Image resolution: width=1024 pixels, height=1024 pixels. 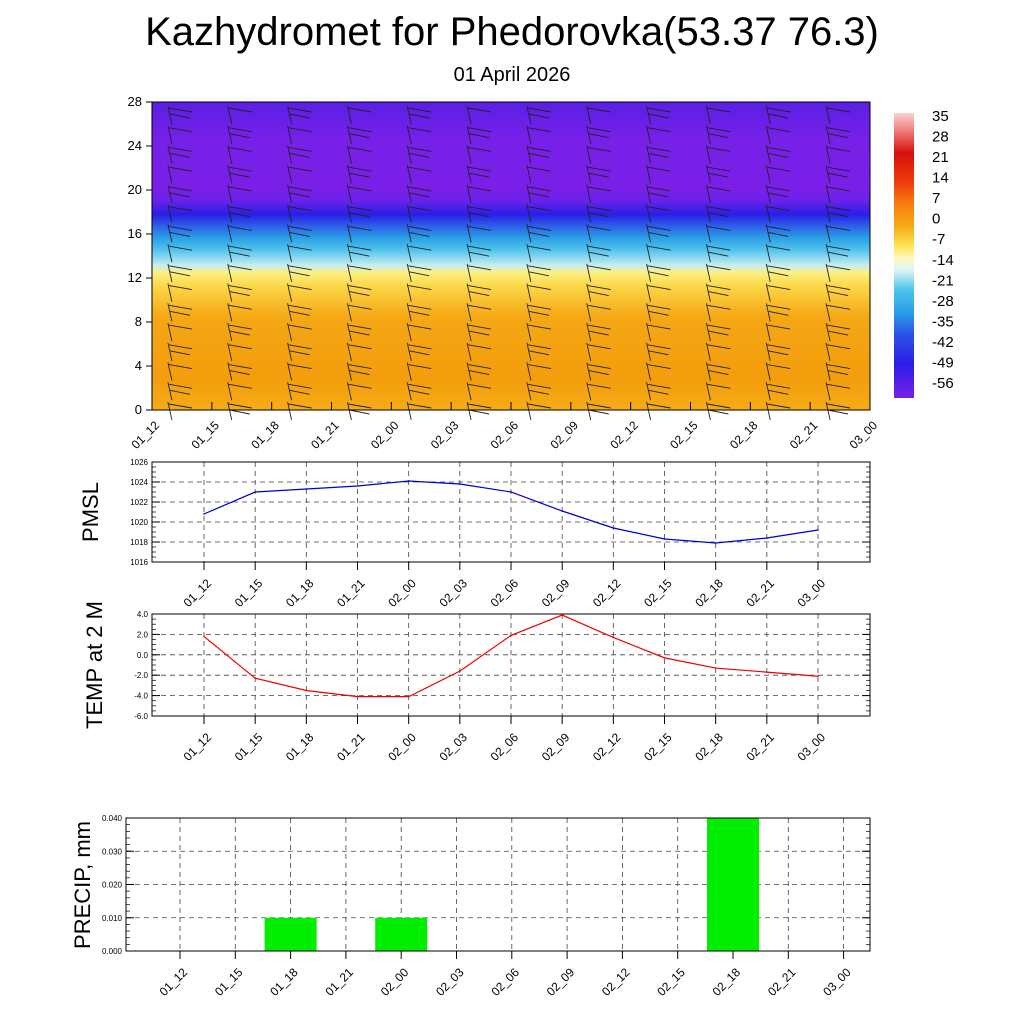 What do you see at coordinates (94, 665) in the screenshot?
I see `temp-ylabel: TEMP at 2 M` at bounding box center [94, 665].